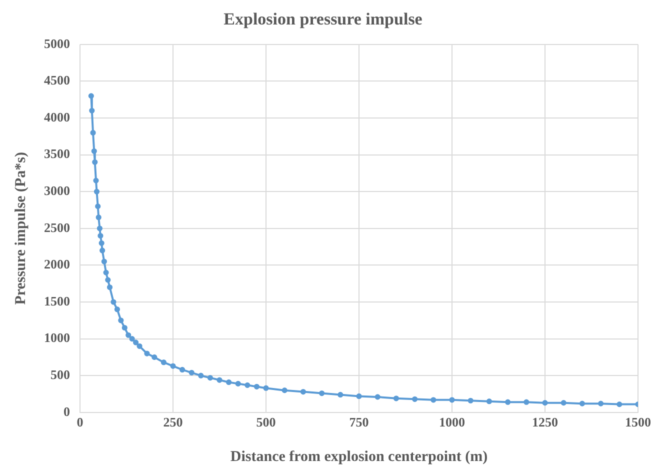 The width and height of the screenshot is (656, 474). Describe the element at coordinates (57, 80) in the screenshot. I see `y-tick-label: 4500` at that location.